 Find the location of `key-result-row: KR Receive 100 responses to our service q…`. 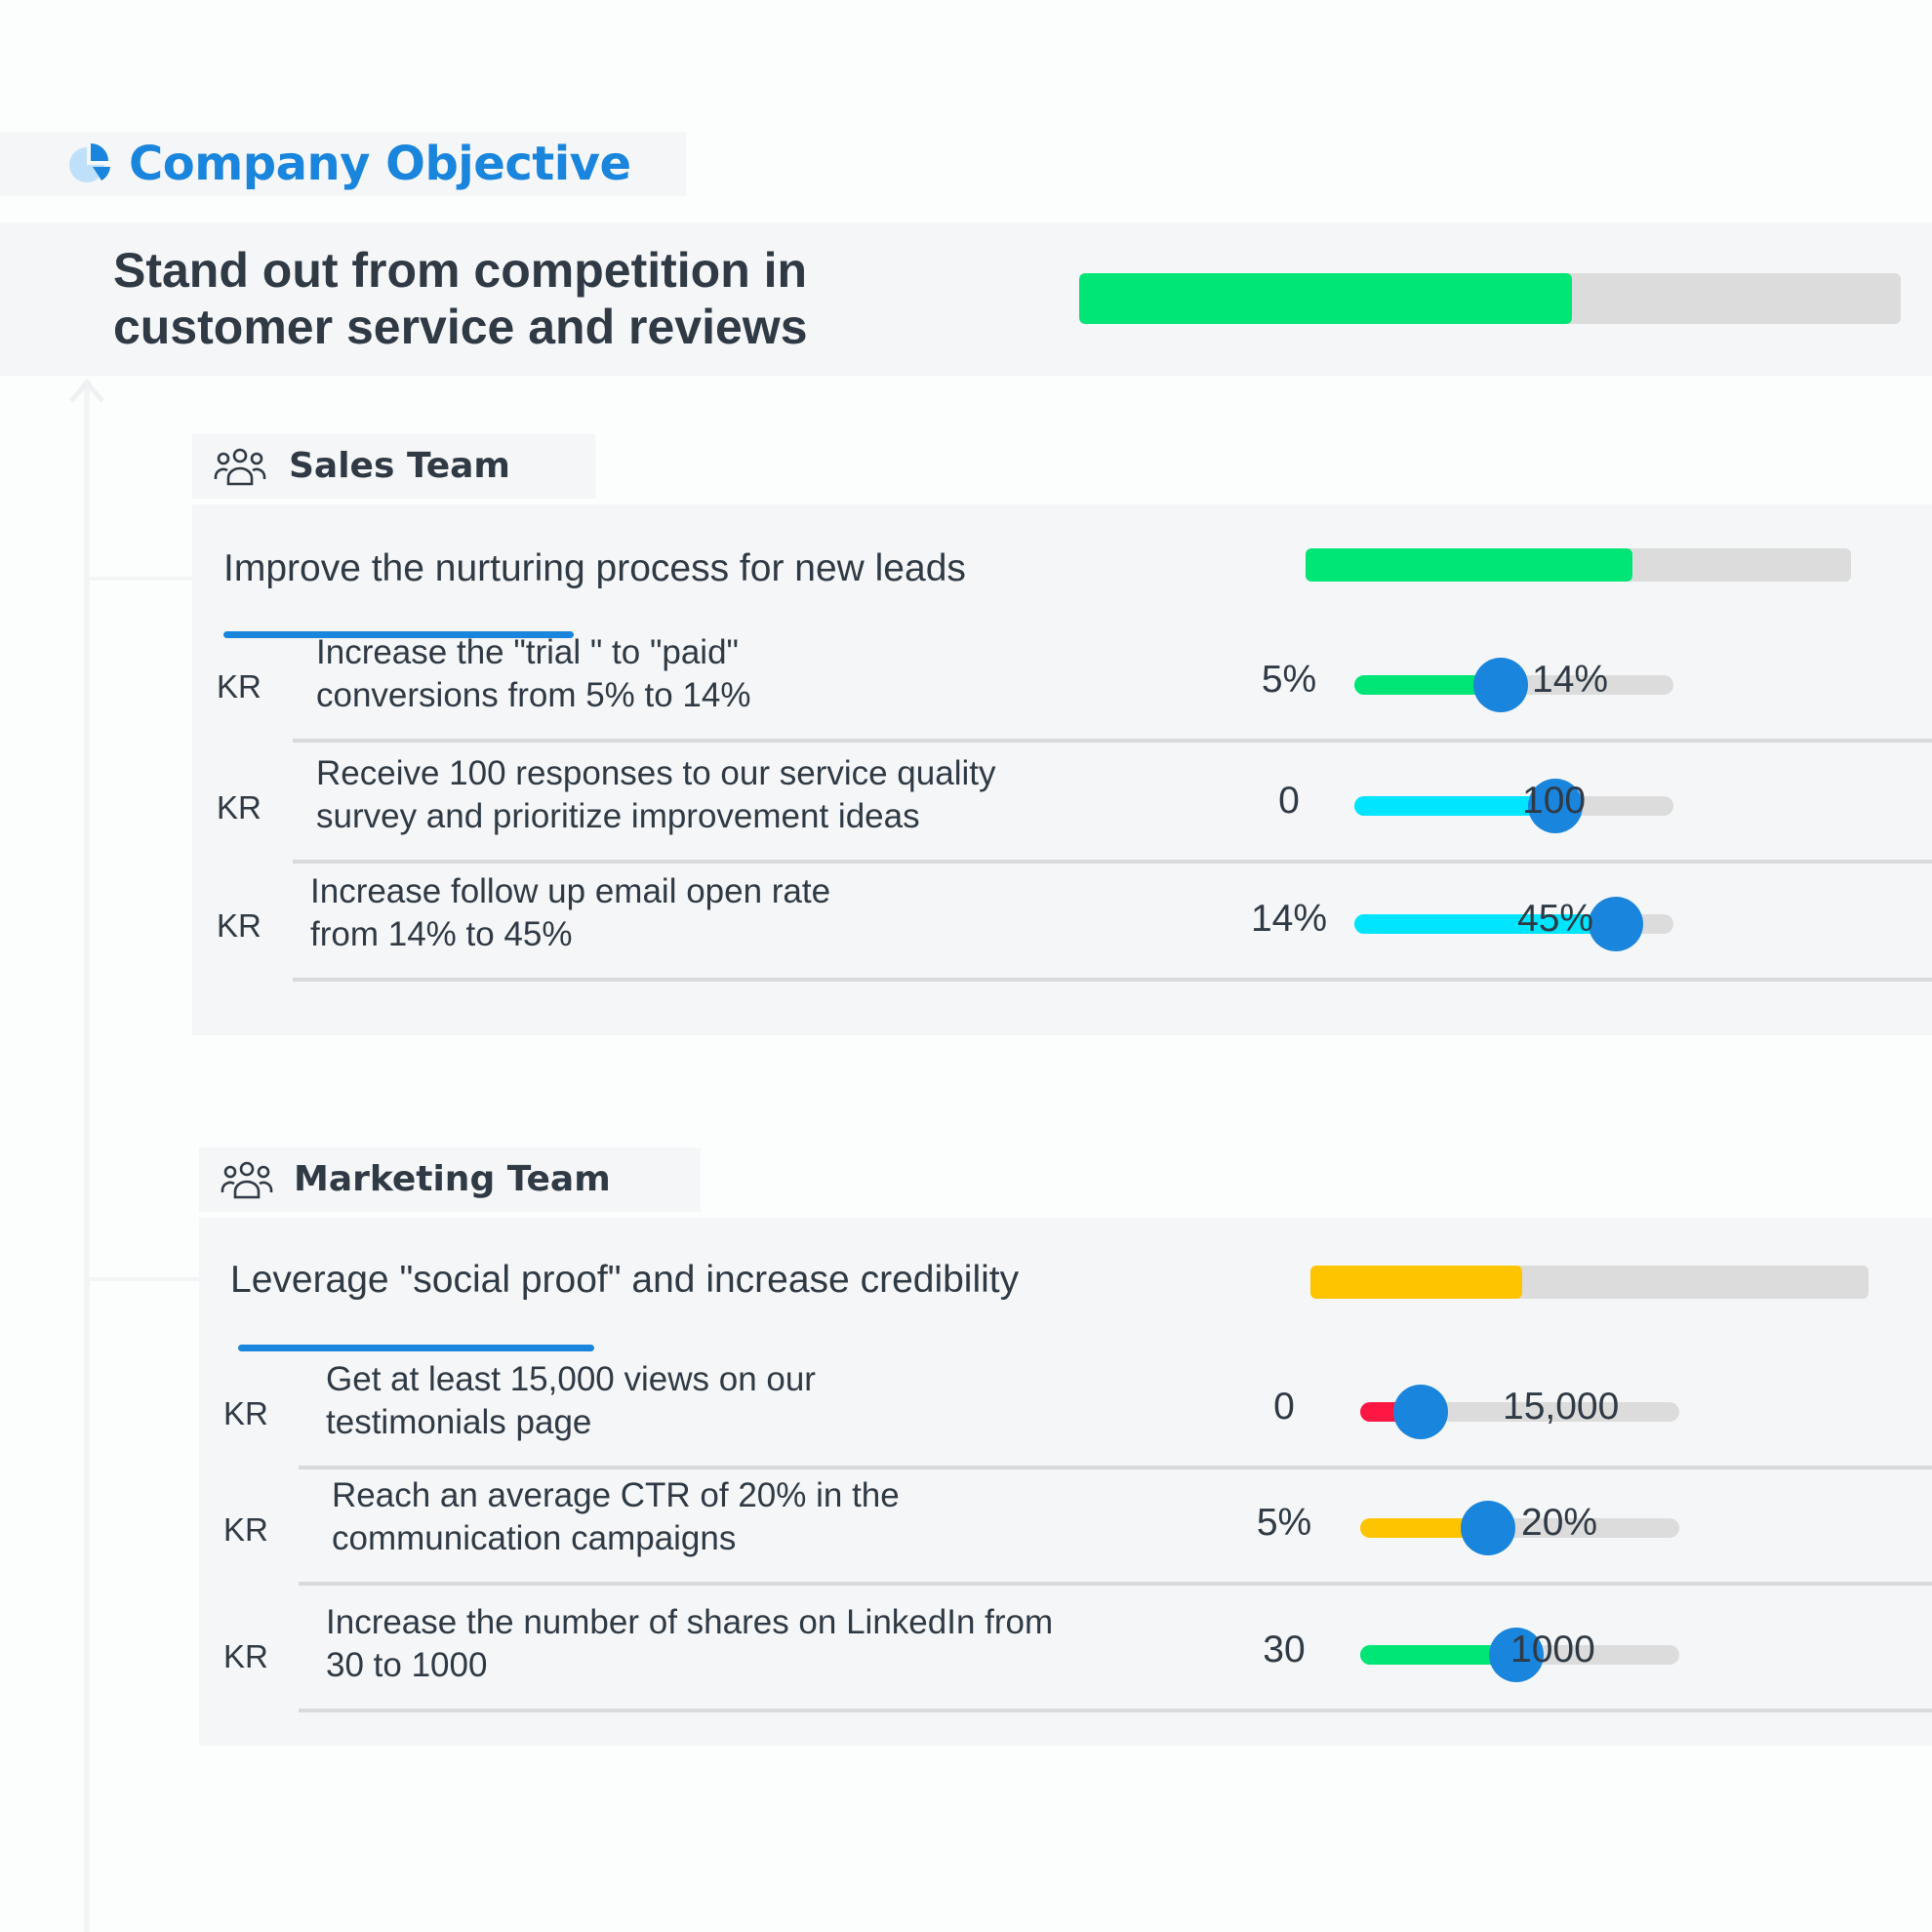

key-result-row: KR Receive 100 responses to our service q… is located at coordinates (1062, 808).